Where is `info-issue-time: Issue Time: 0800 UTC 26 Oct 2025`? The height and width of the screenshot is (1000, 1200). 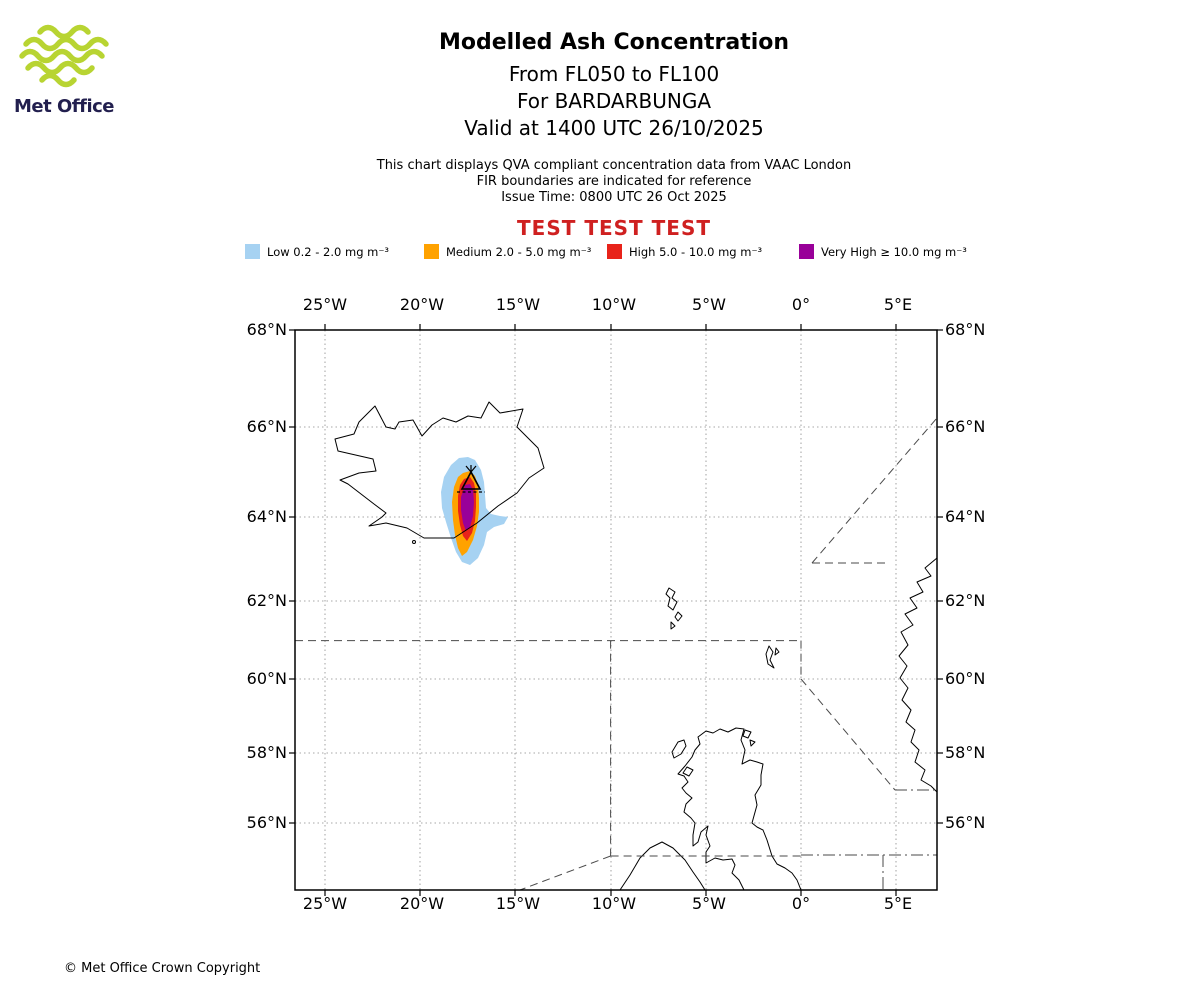 info-issue-time: Issue Time: 0800 UTC 26 Oct 2025 is located at coordinates (614, 197).